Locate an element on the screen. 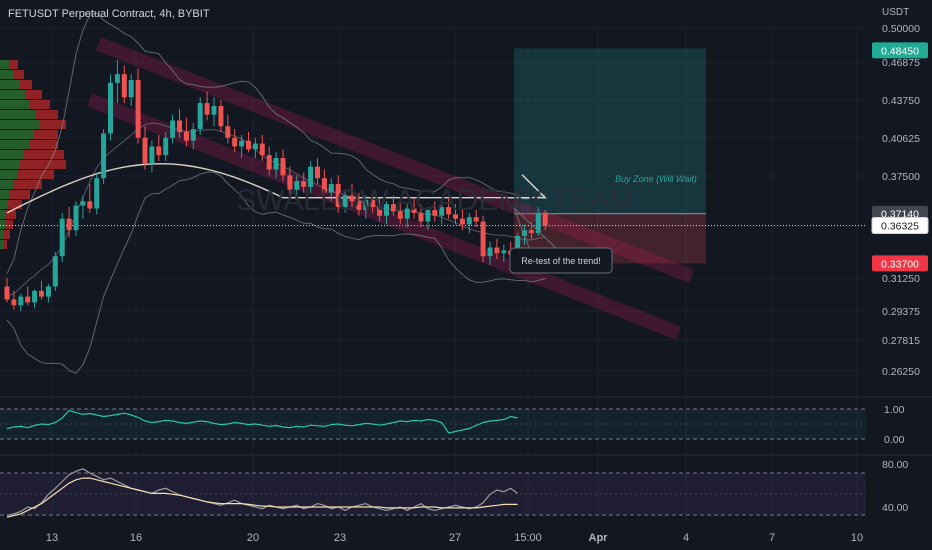  price-tag-label: 0.36325 is located at coordinates (900, 226).